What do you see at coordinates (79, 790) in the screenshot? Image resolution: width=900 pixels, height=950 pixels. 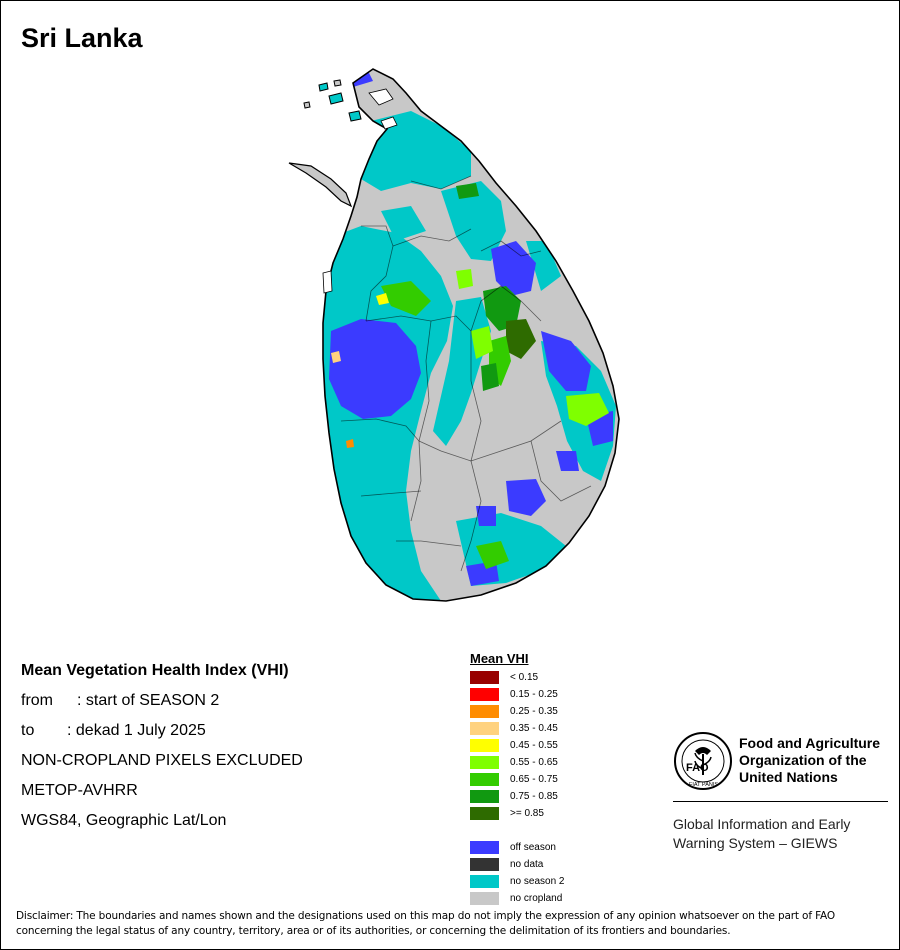 I see `info-sensor: METOP-AVHRR` at bounding box center [79, 790].